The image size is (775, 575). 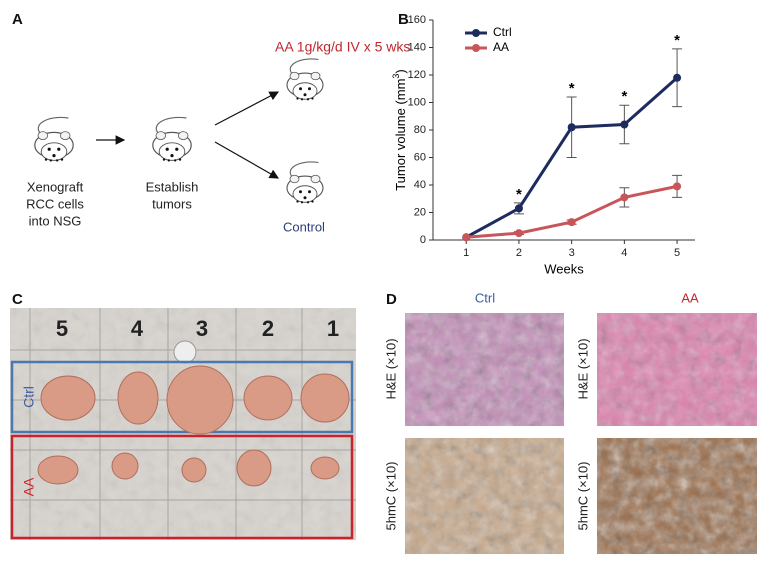 I want to click on y-tick-label: 20, so click(x=420, y=212).